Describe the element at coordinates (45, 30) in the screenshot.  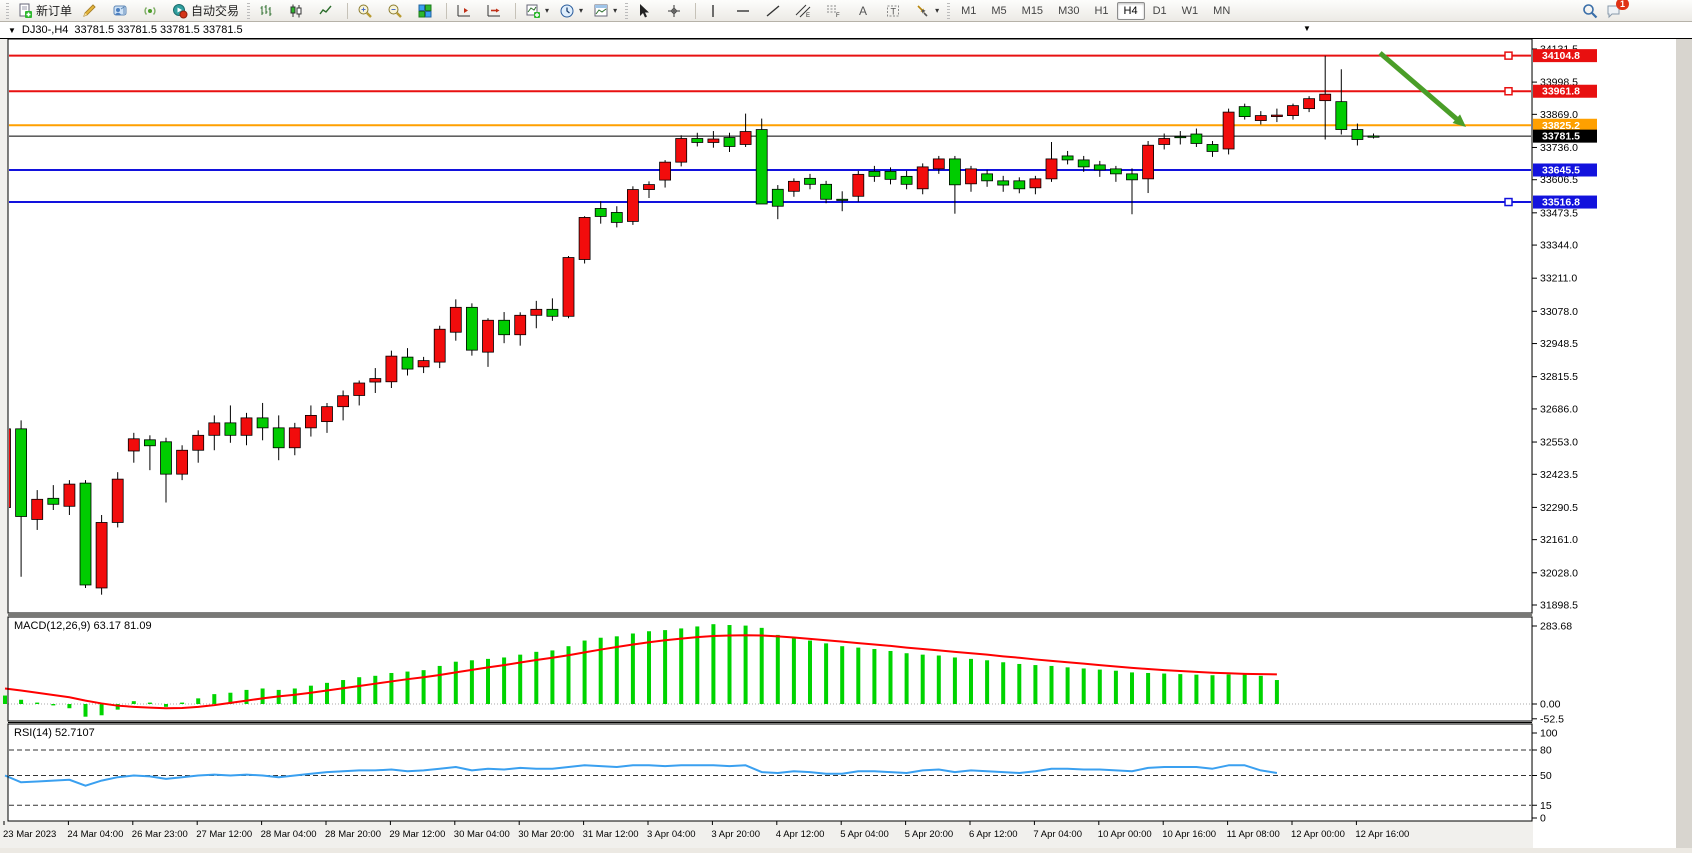
I see `chart-title: DJ30-,H4` at that location.